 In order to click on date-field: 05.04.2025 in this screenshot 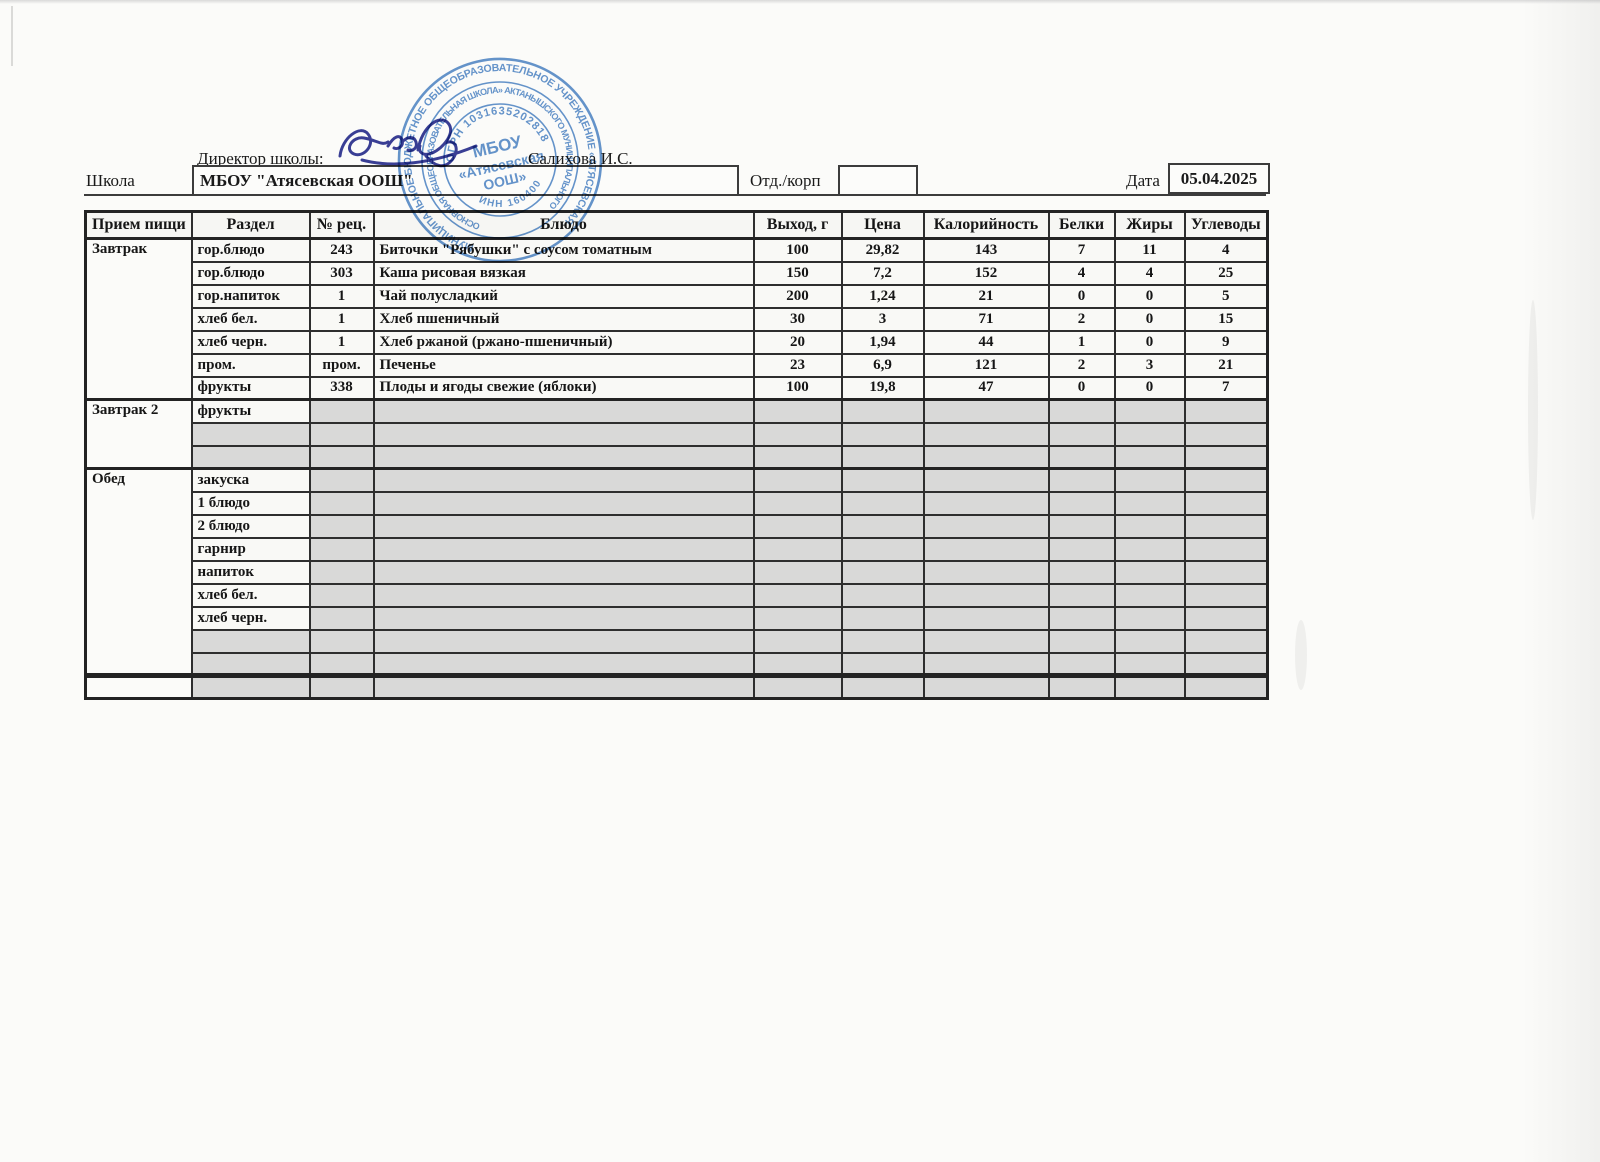, I will do `click(1219, 178)`.